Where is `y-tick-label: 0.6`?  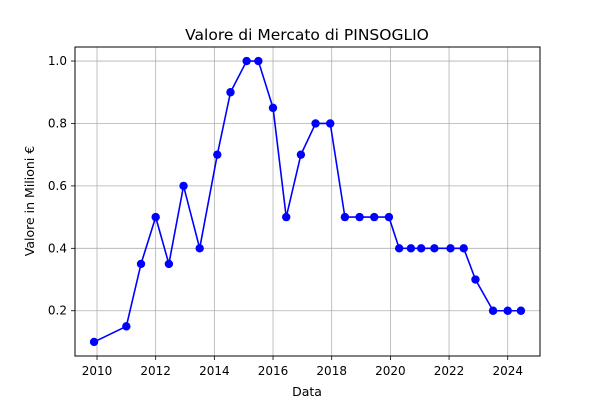 y-tick-label: 0.6 is located at coordinates (57, 186).